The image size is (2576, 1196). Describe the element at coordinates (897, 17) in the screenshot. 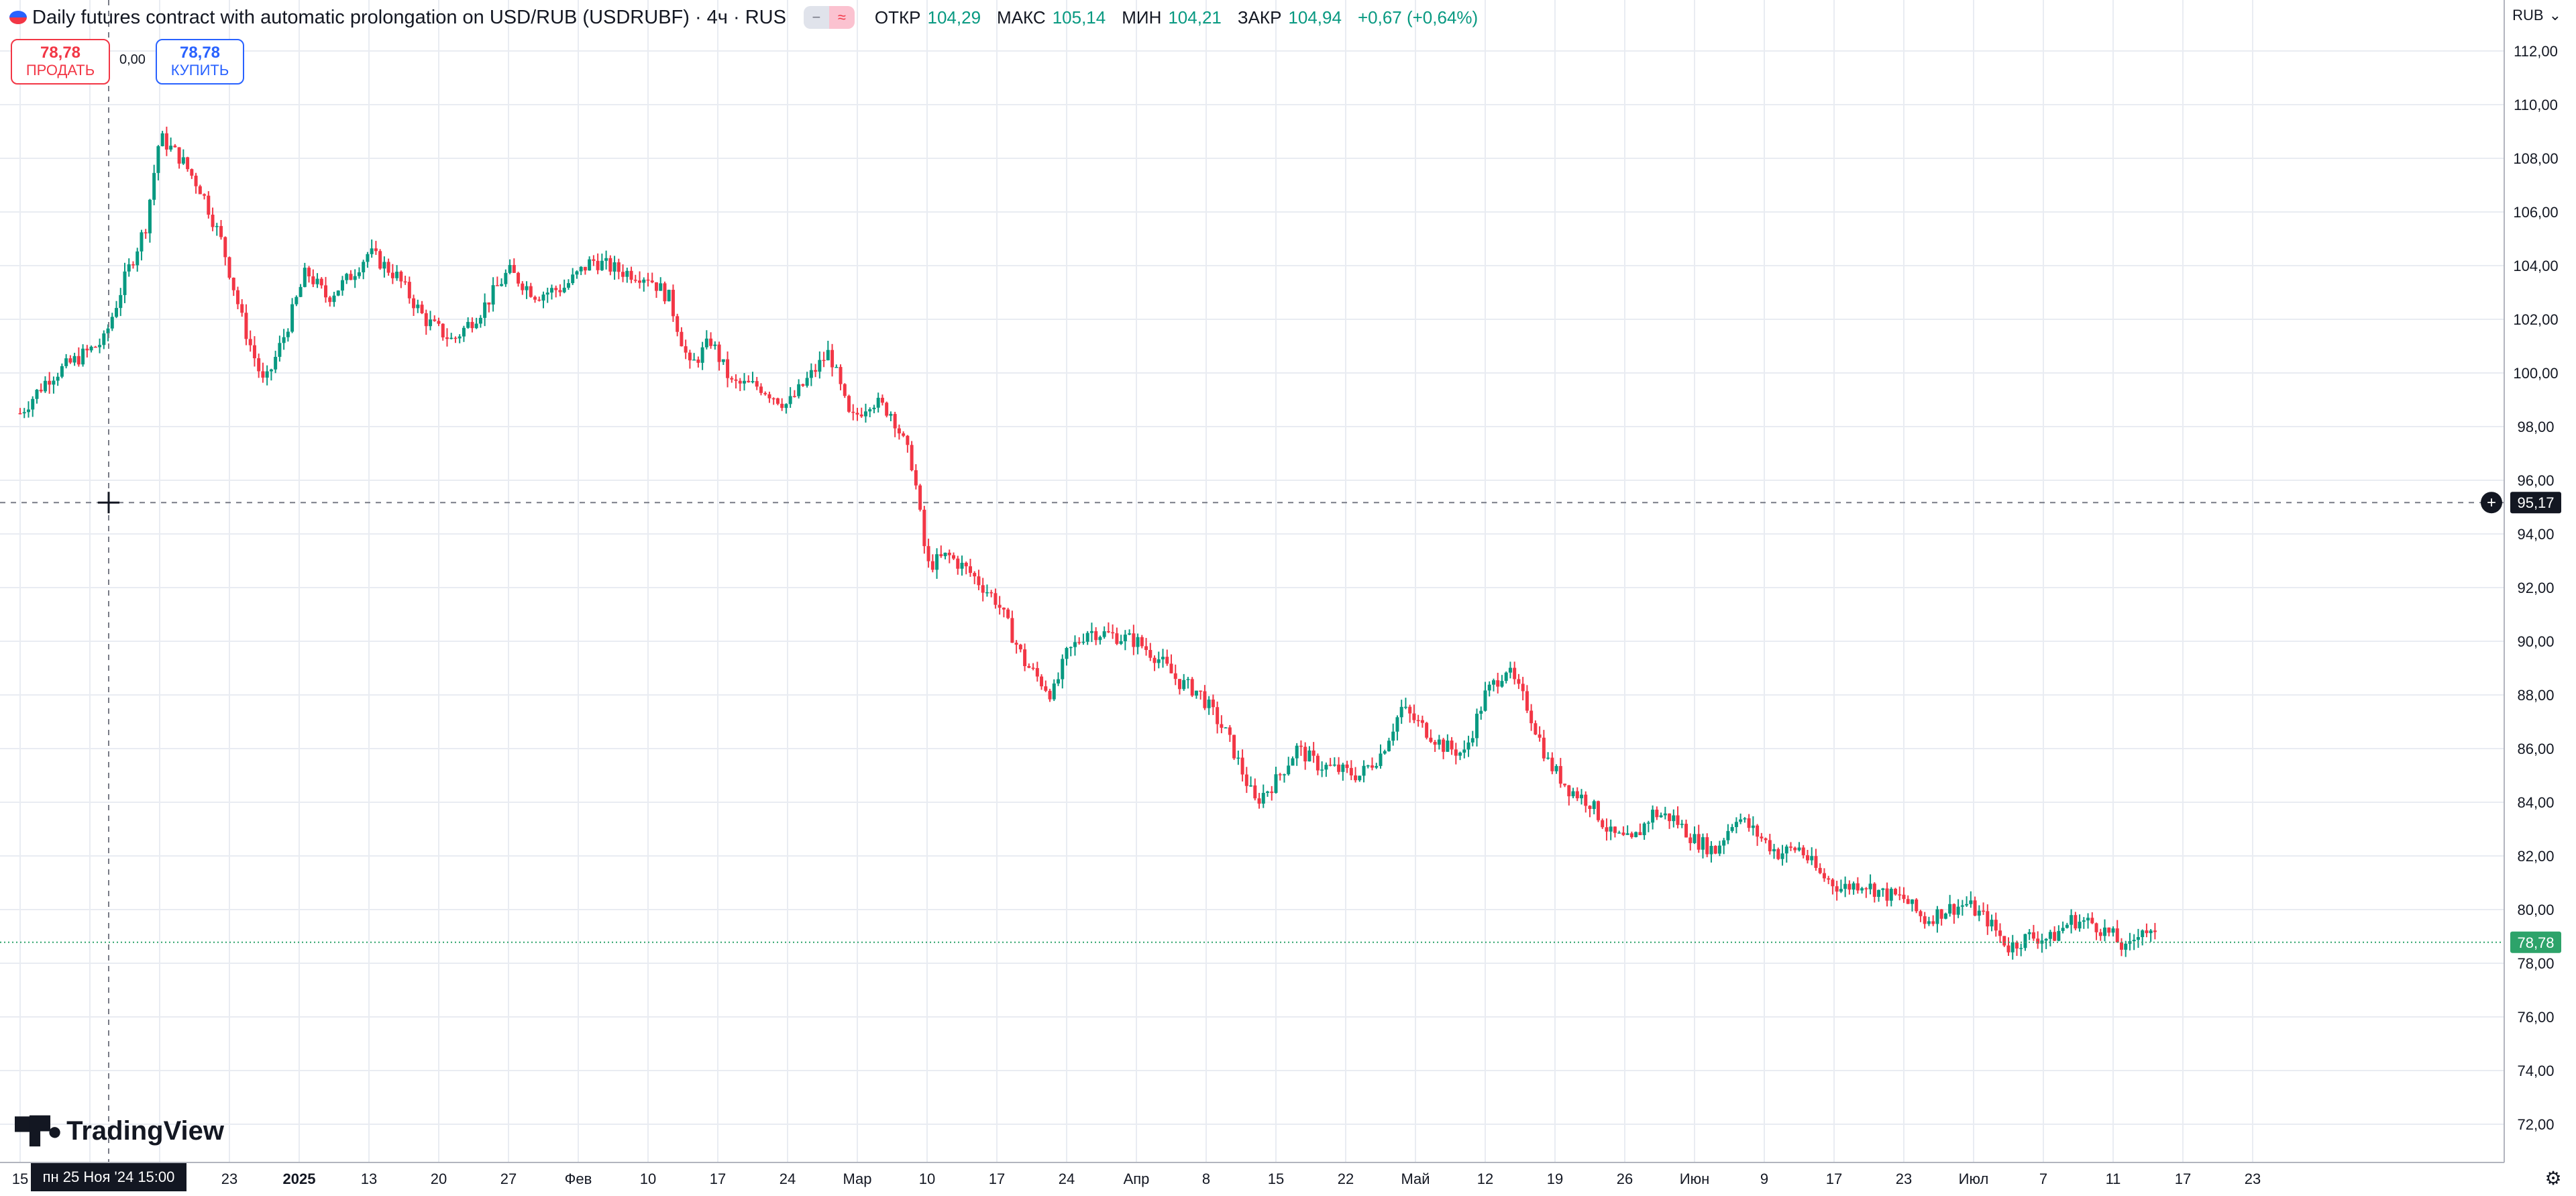

I see `open-label: ОТКР` at that location.